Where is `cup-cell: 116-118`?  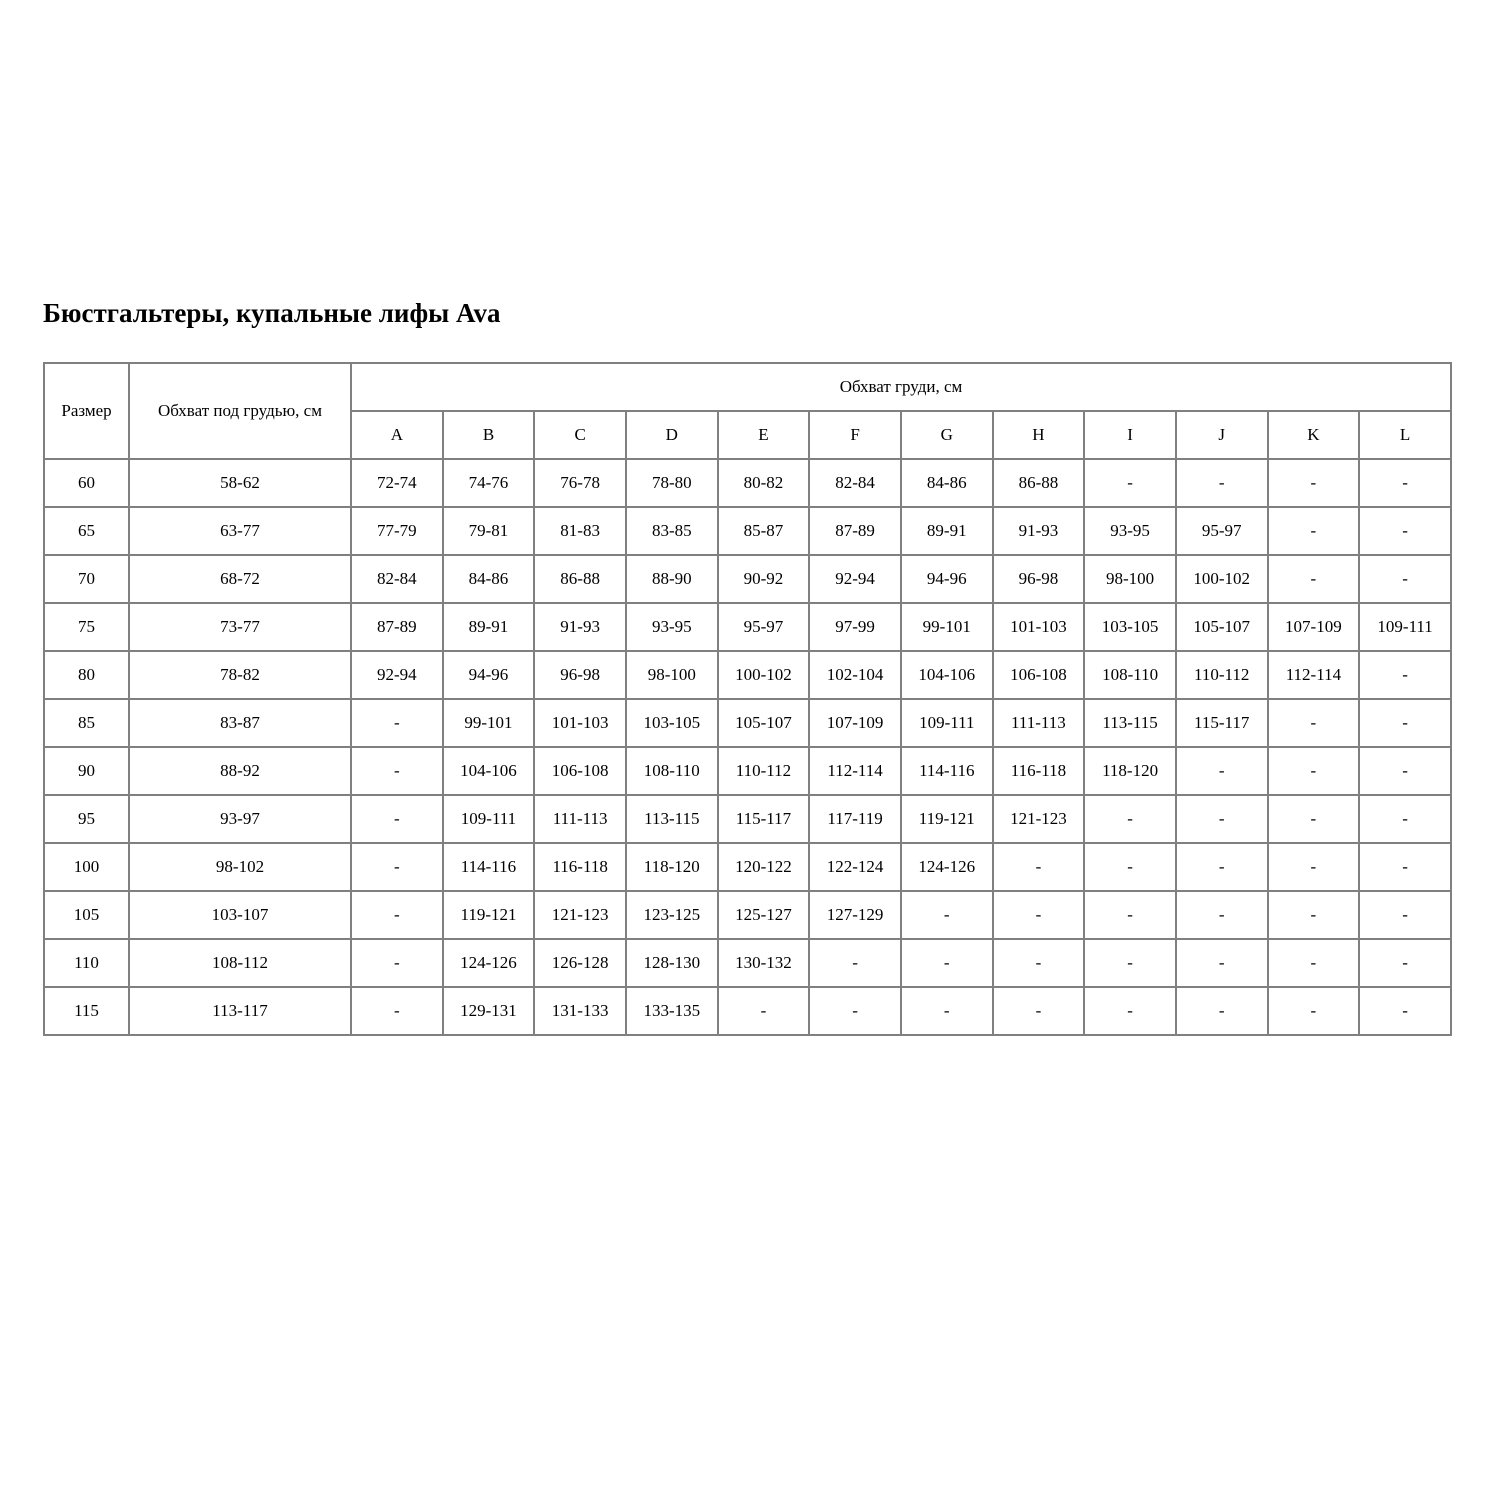
cup-cell: 116-118 is located at coordinates (1038, 771).